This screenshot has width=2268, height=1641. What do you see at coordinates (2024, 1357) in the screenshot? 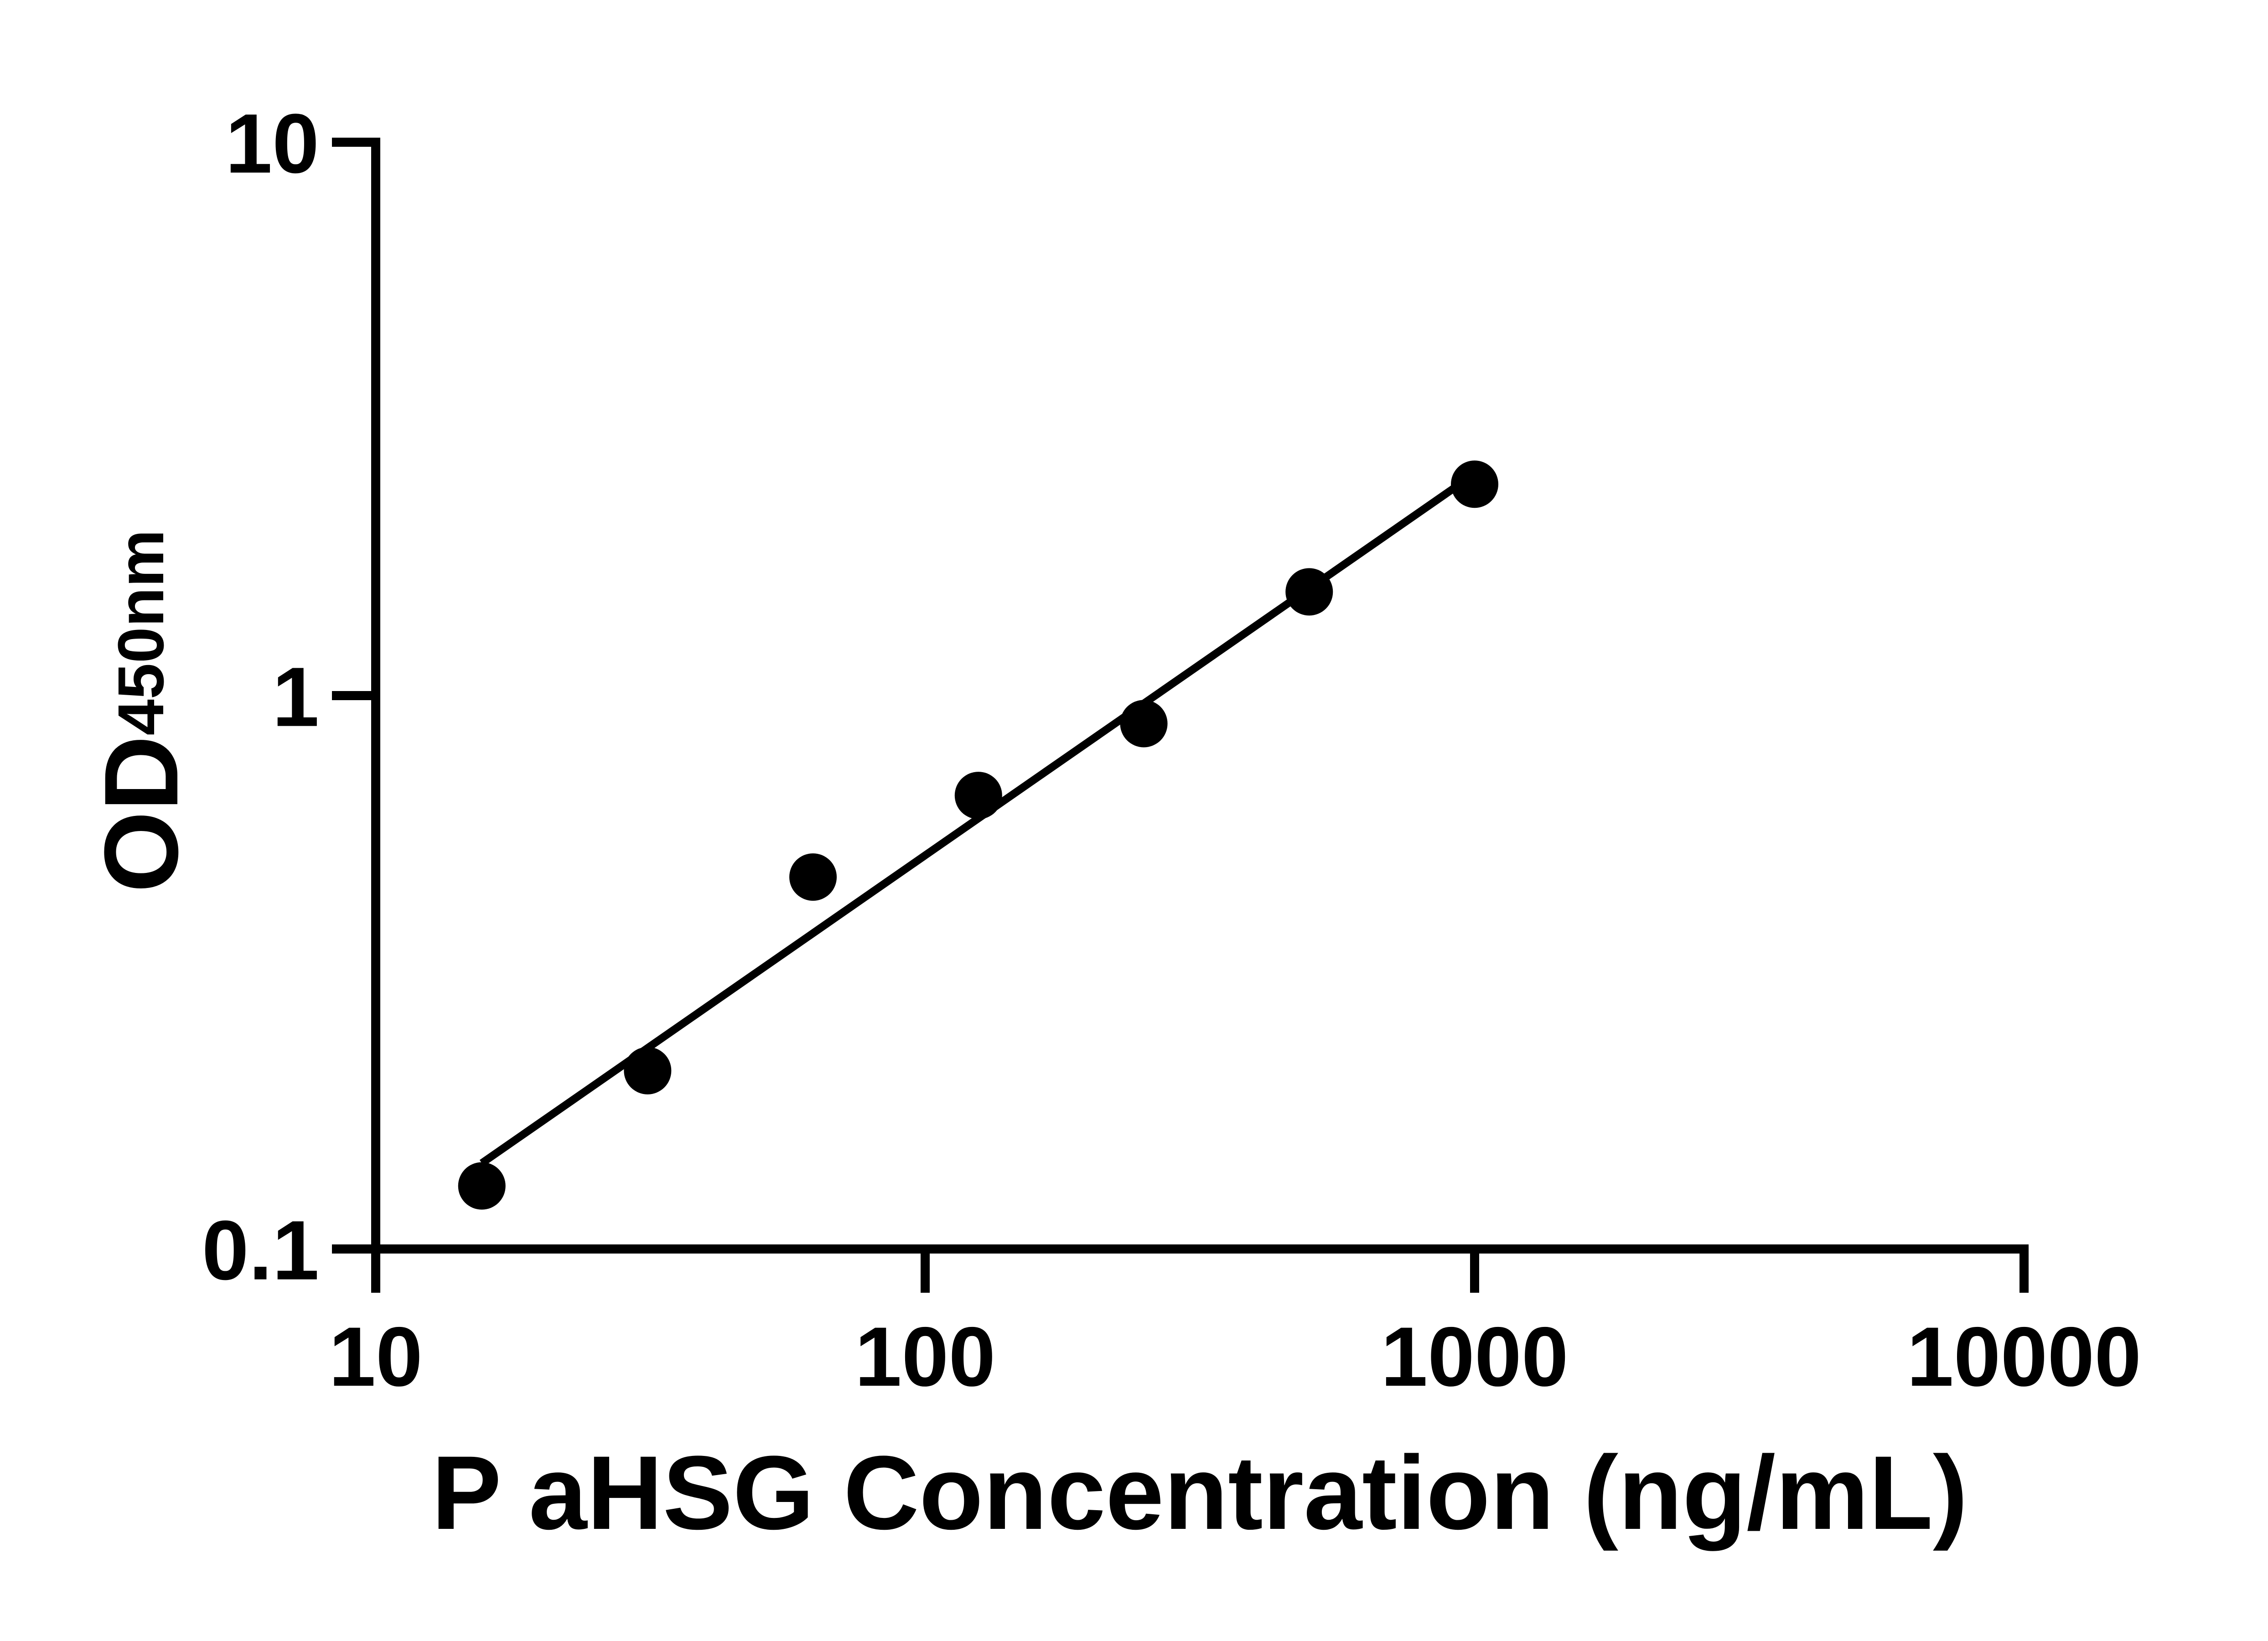
I see `x-tick-label-10000: 10000` at bounding box center [2024, 1357].